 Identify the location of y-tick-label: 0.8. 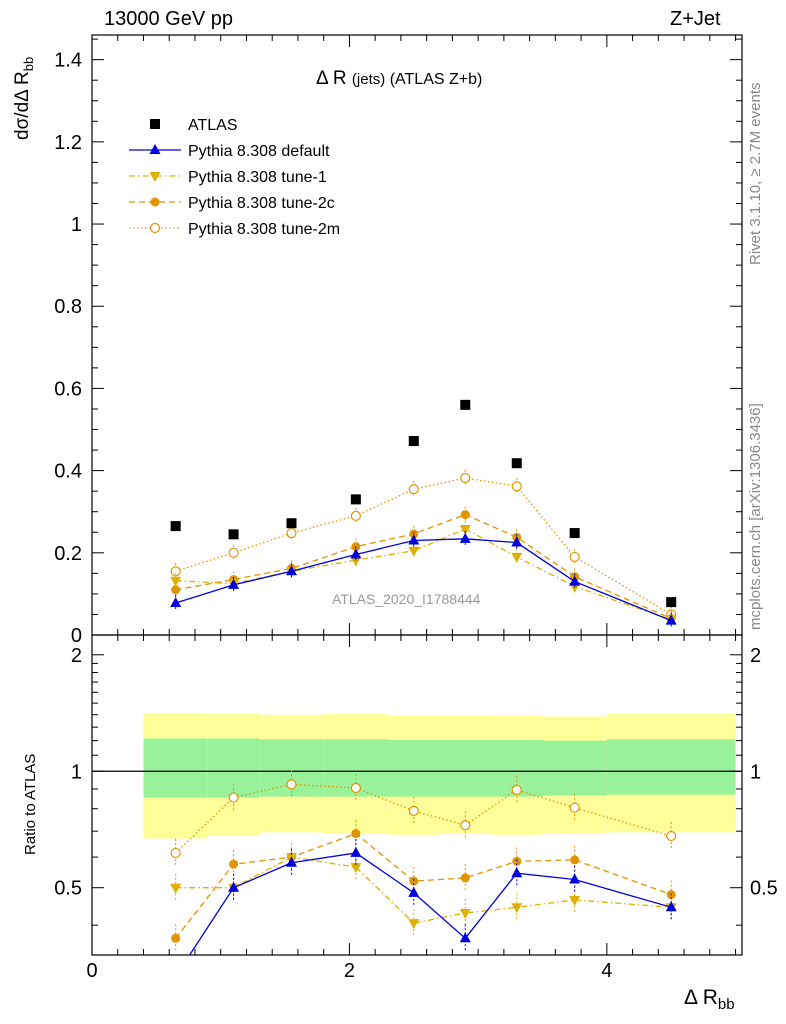
(68, 307).